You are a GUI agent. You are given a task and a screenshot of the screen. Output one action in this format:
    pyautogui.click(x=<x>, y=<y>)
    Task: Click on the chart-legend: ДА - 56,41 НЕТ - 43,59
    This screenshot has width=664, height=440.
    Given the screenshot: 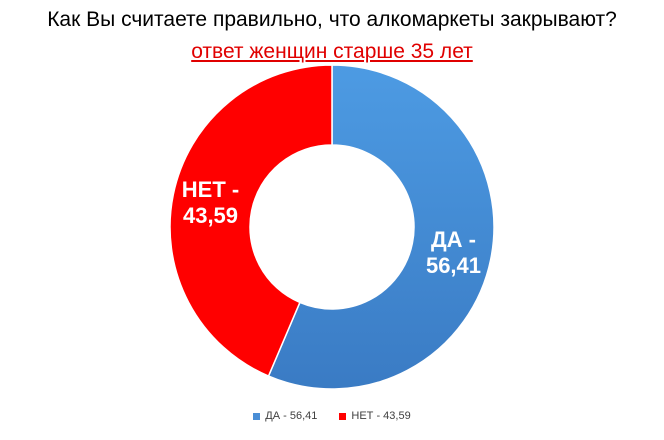 What is the action you would take?
    pyautogui.click(x=332, y=416)
    